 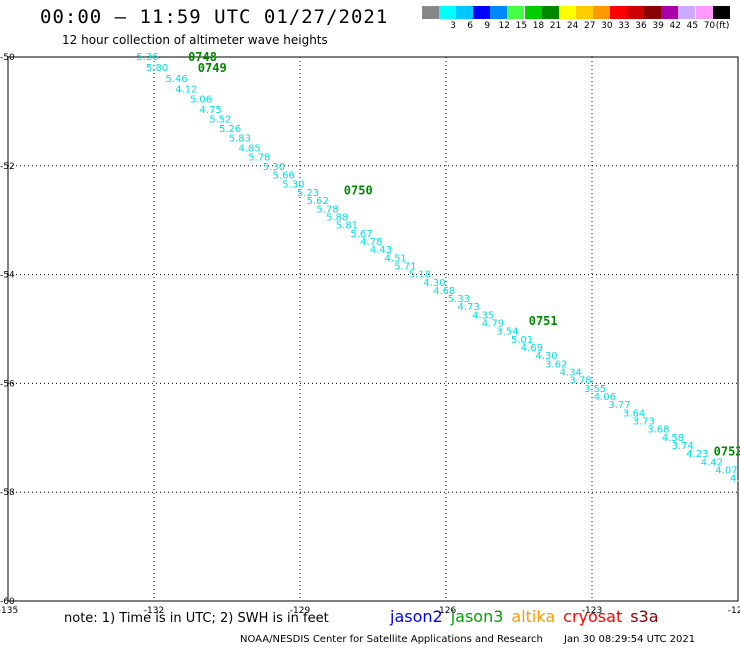 I want to click on pass-time-label: 0749, so click(x=212, y=68).